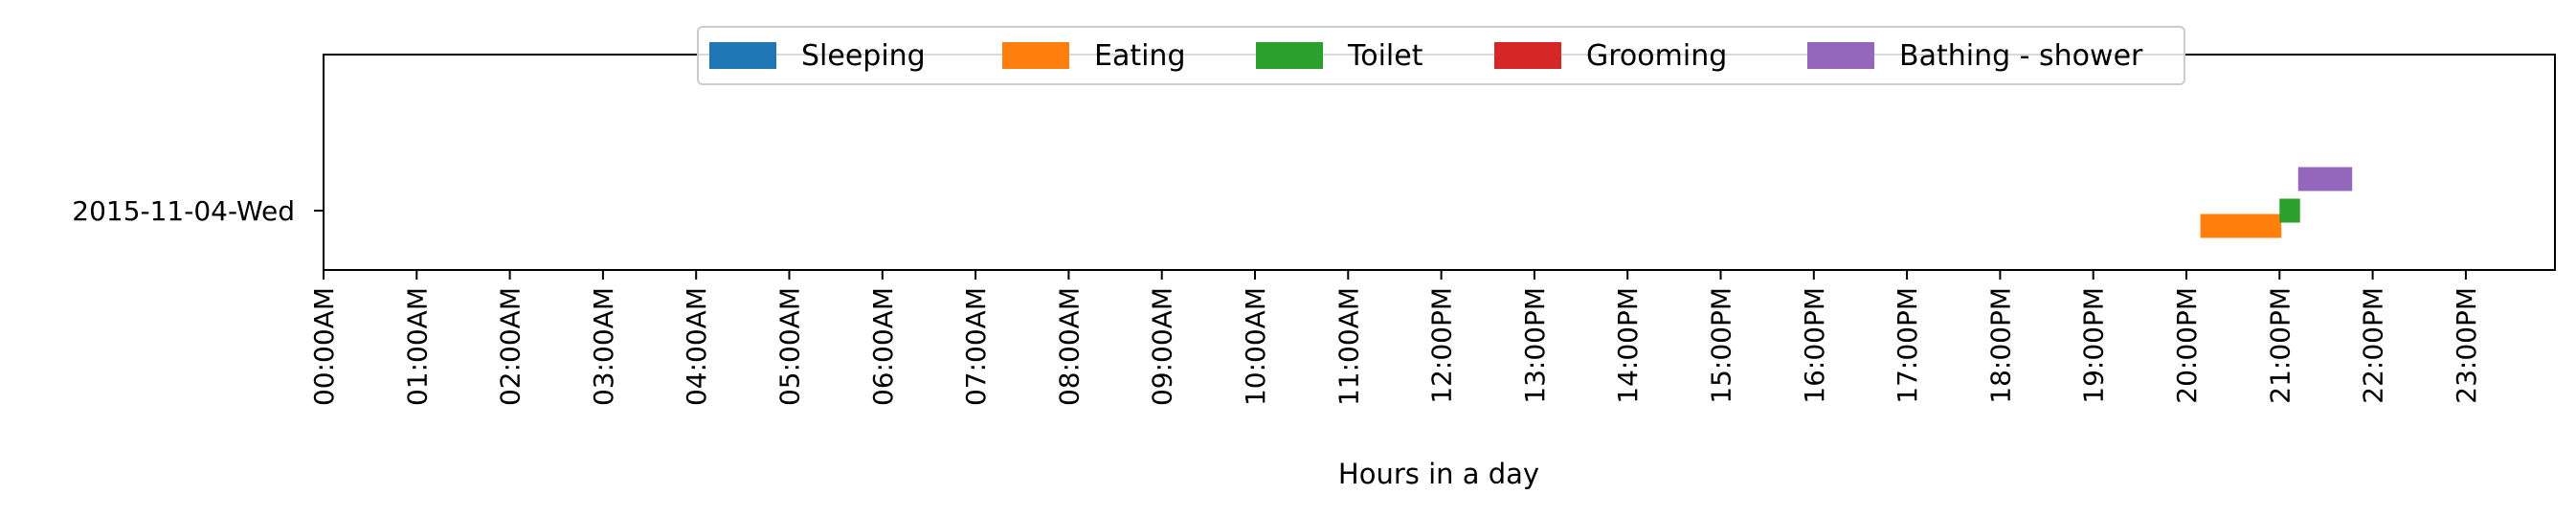 The height and width of the screenshot is (517, 2576). I want to click on x-tick-label: 04:00AM, so click(696, 346).